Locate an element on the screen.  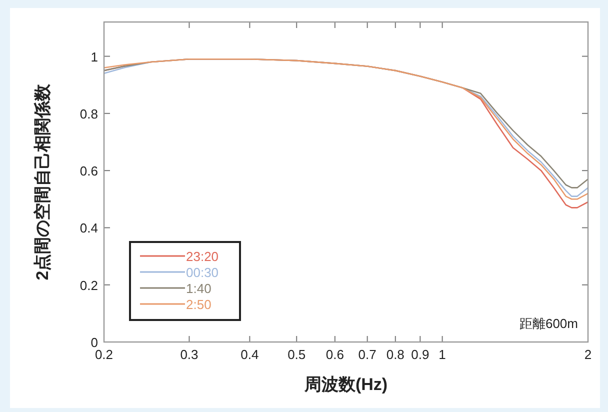
x-tick-label: 0.7 is located at coordinates (367, 354).